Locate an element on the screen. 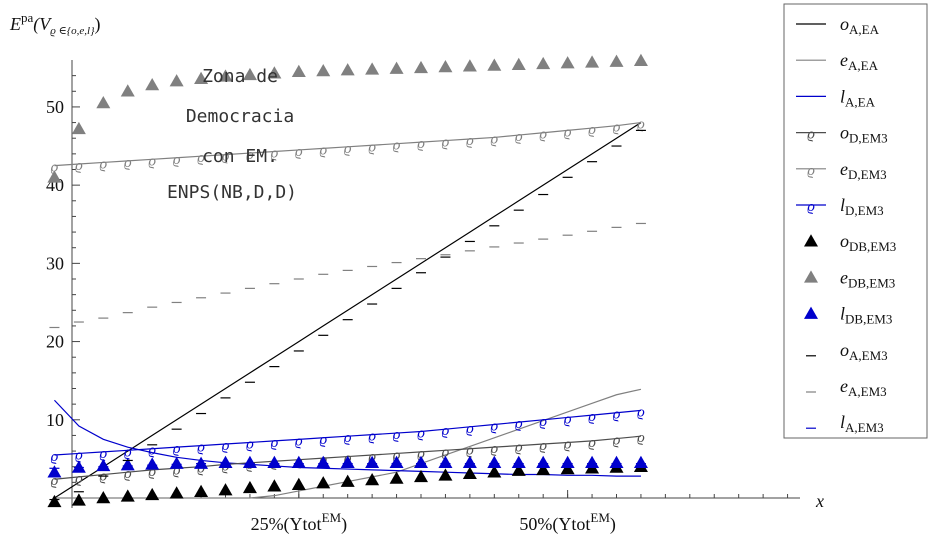  y-tick-label: 50 is located at coordinates (55, 107).